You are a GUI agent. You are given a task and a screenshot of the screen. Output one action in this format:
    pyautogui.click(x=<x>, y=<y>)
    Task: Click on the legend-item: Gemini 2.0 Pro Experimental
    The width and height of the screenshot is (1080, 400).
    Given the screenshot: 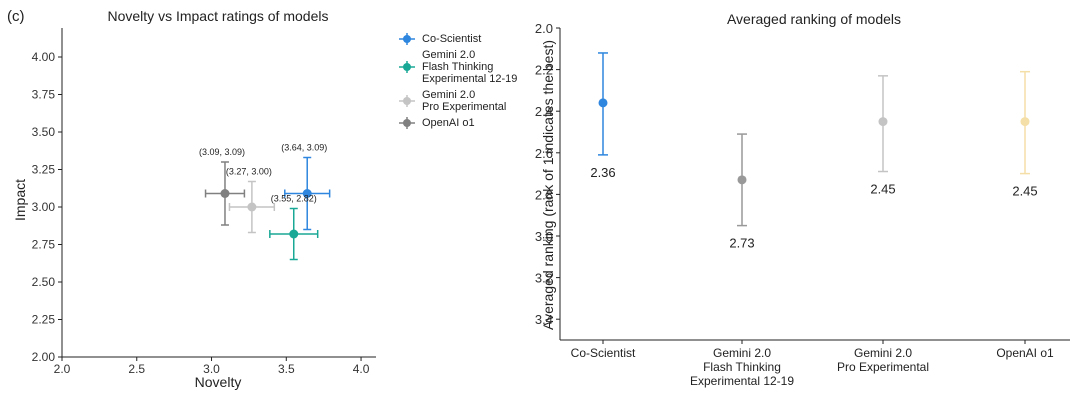 What is the action you would take?
    pyautogui.click(x=457, y=101)
    